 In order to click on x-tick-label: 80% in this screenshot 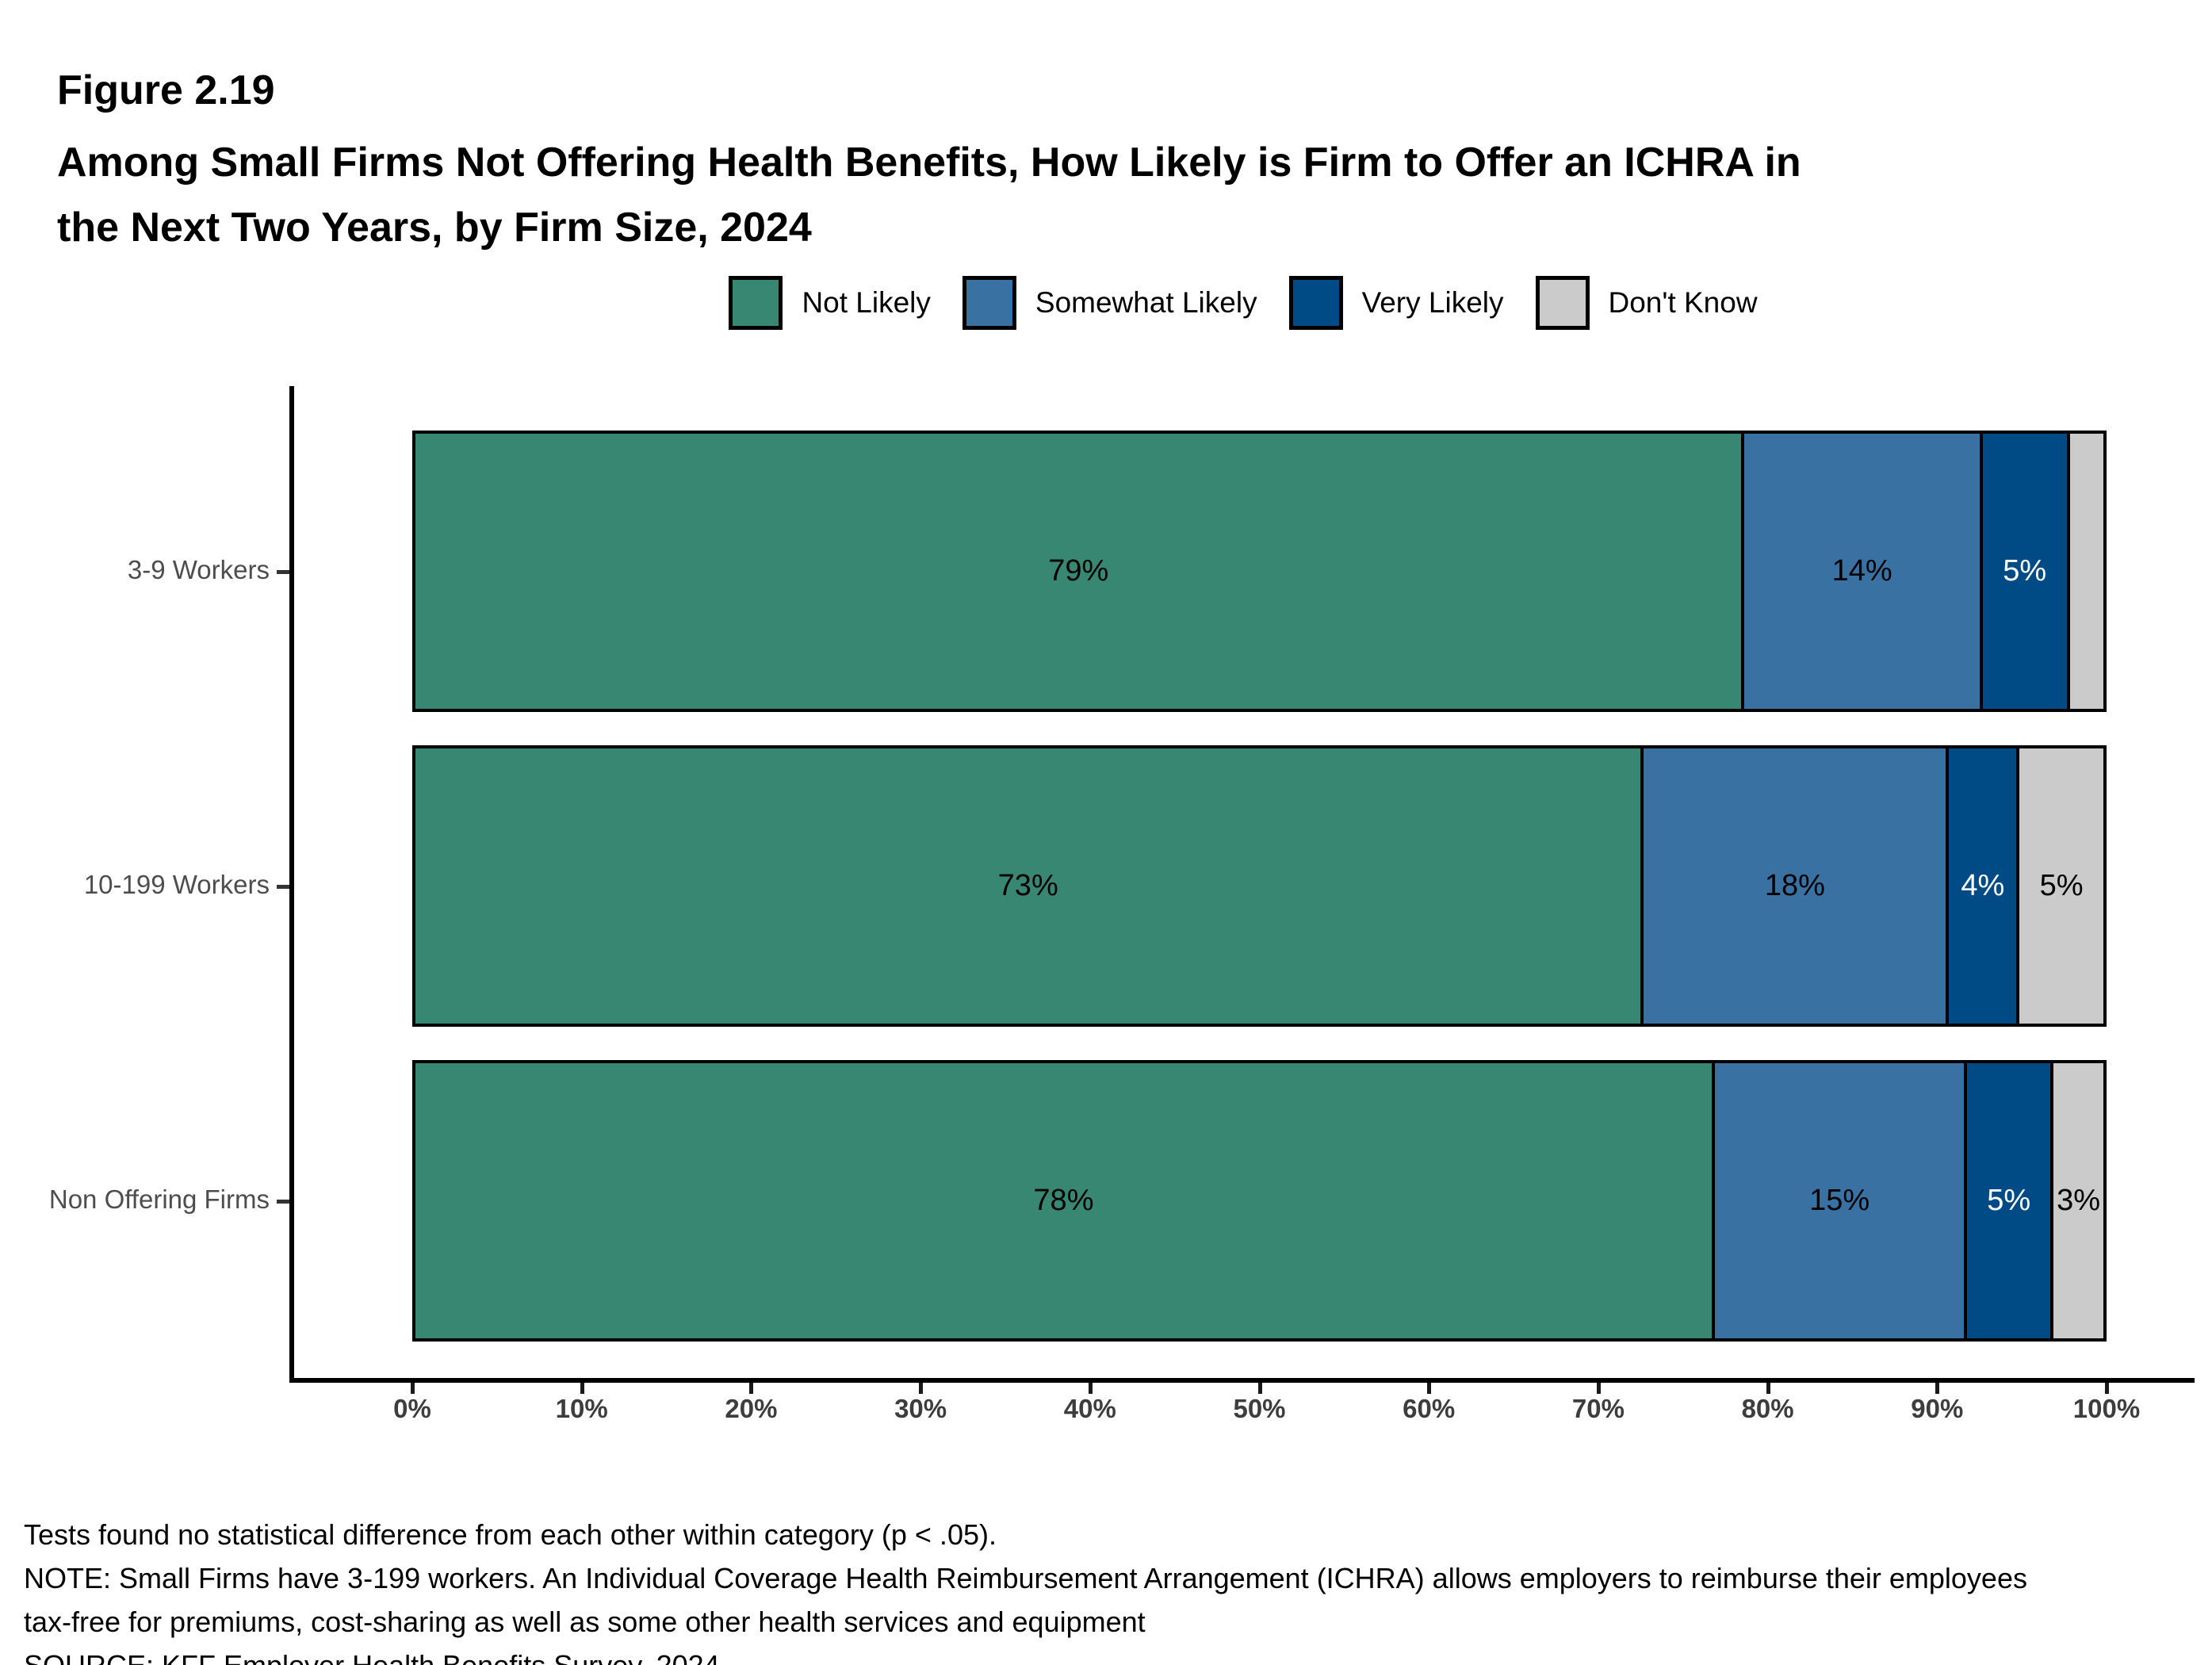, I will do `click(1768, 1408)`.